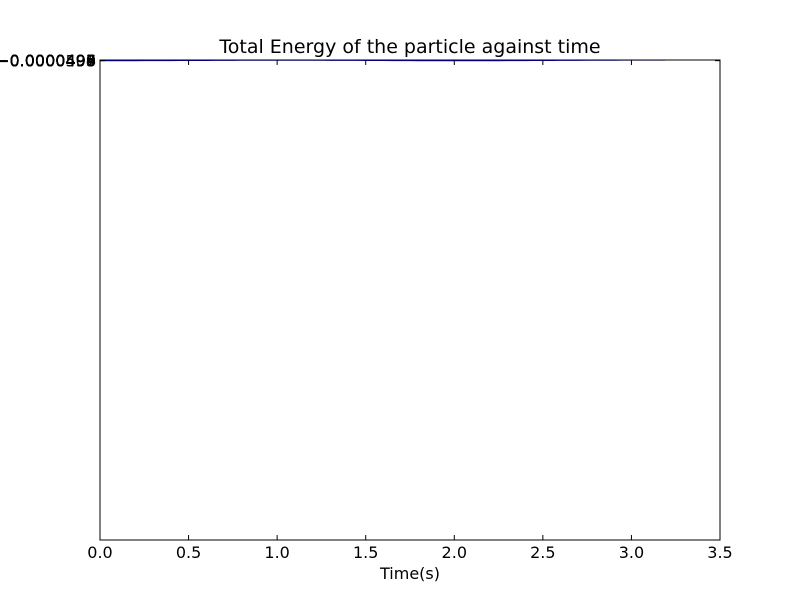 The height and width of the screenshot is (600, 800). I want to click on x-tick-label: 3.0, so click(631, 552).